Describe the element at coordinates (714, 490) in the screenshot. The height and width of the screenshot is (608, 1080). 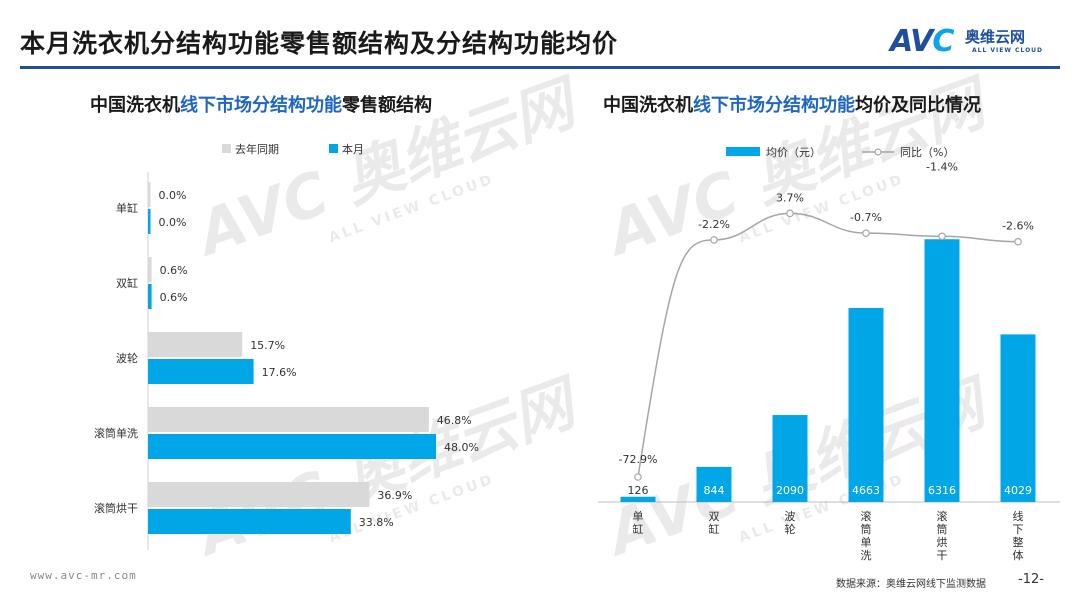
I see `bar-value-label: 844` at that location.